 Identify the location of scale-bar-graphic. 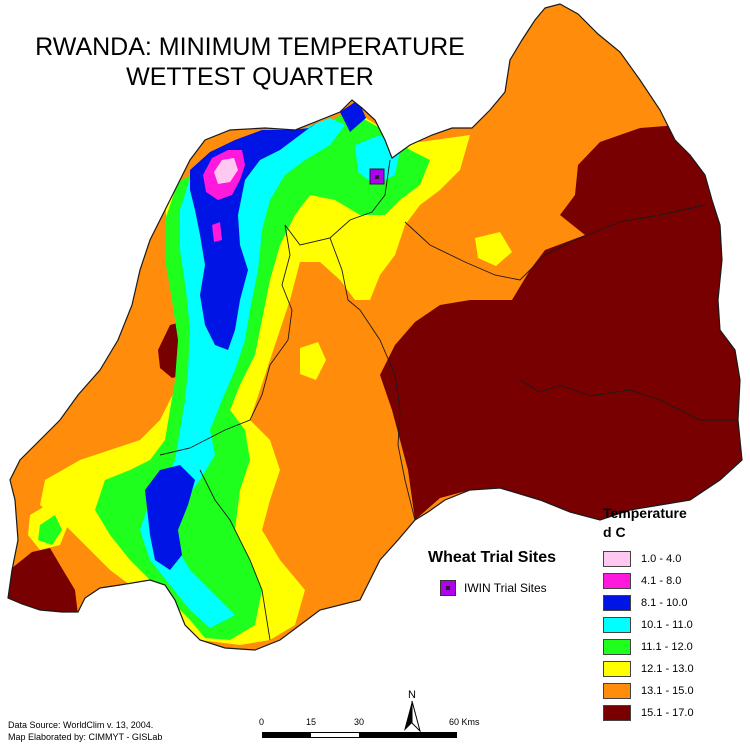
(359, 735).